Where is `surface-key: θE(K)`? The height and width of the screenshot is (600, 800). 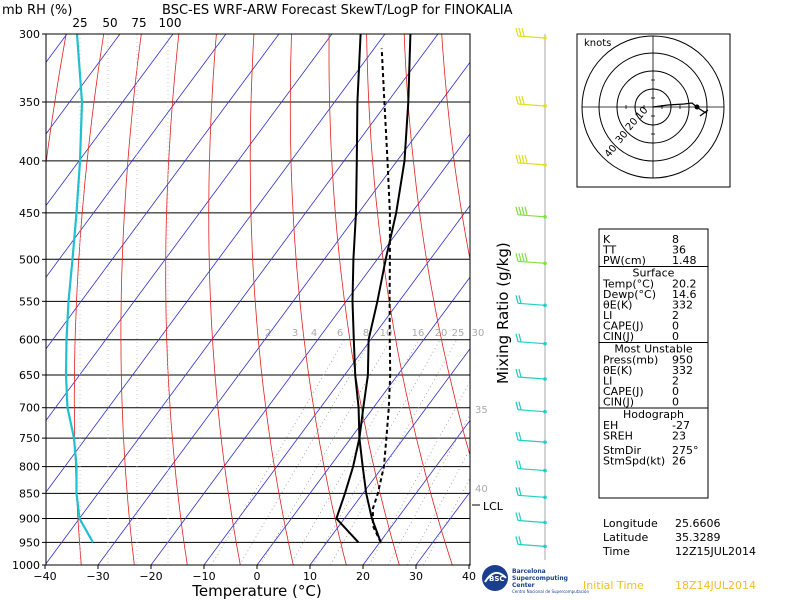 surface-key: θE(K) is located at coordinates (617, 305).